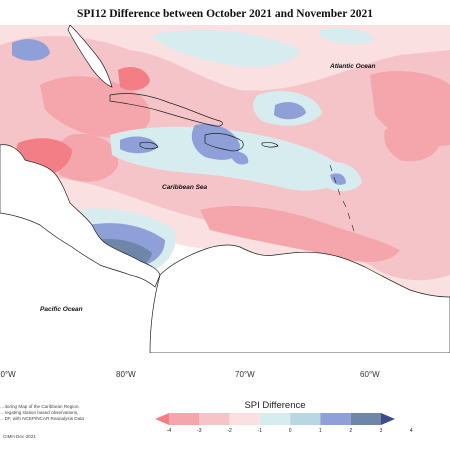 The width and height of the screenshot is (450, 450). I want to click on pacific-ocean-label: Pacific Ocean, so click(61, 309).